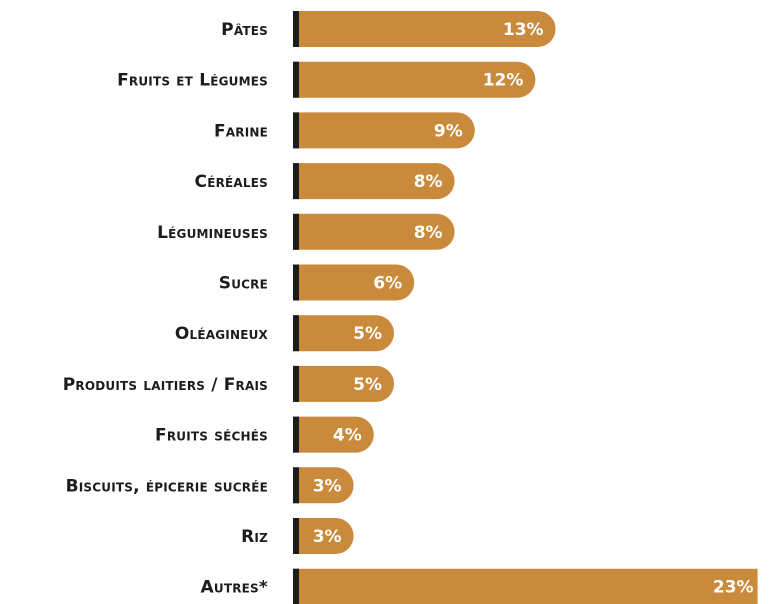 The width and height of the screenshot is (769, 604). I want to click on value-label: 13%, so click(523, 30).